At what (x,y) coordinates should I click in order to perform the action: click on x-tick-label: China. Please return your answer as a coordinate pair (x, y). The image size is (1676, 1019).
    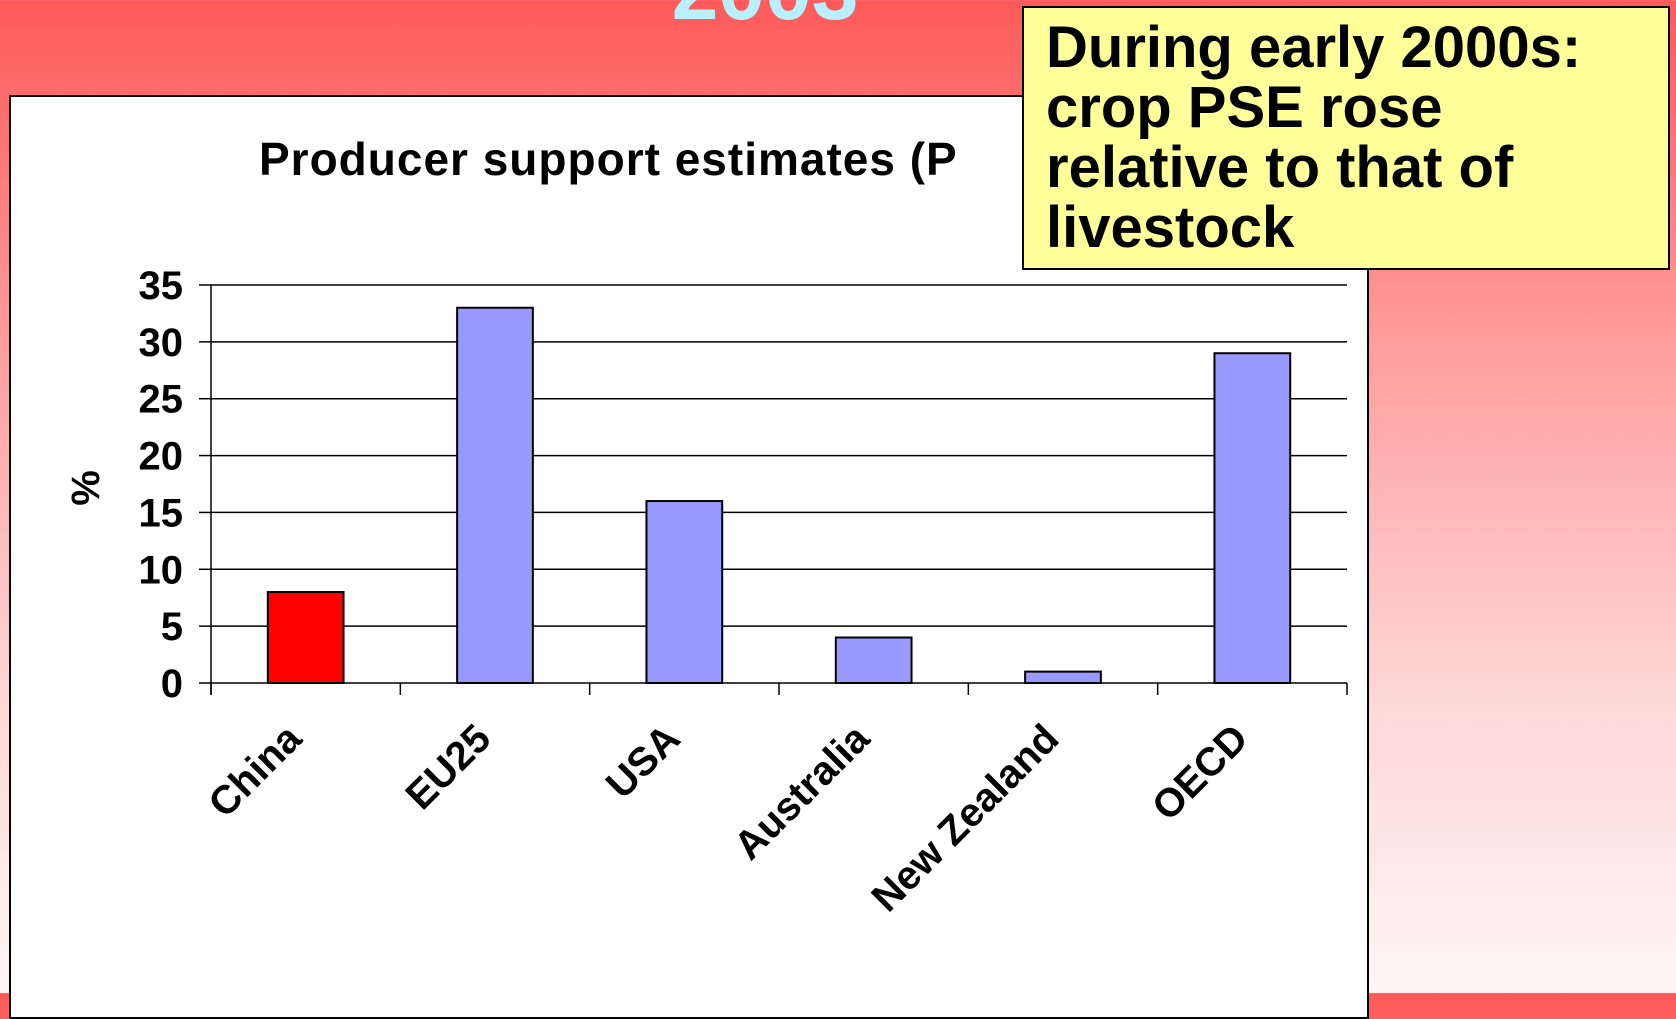
    Looking at the image, I should click on (255, 771).